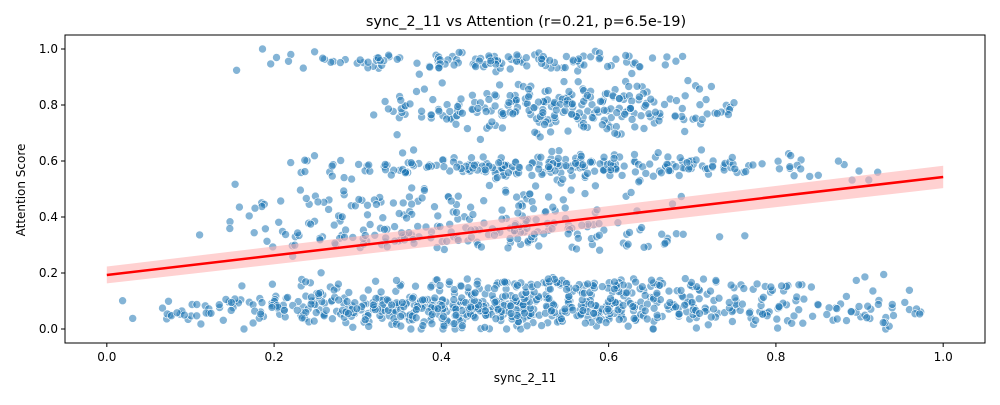 This screenshot has height=405, width=1000. What do you see at coordinates (106, 357) in the screenshot?
I see `x-tick-label: 0.0` at bounding box center [106, 357].